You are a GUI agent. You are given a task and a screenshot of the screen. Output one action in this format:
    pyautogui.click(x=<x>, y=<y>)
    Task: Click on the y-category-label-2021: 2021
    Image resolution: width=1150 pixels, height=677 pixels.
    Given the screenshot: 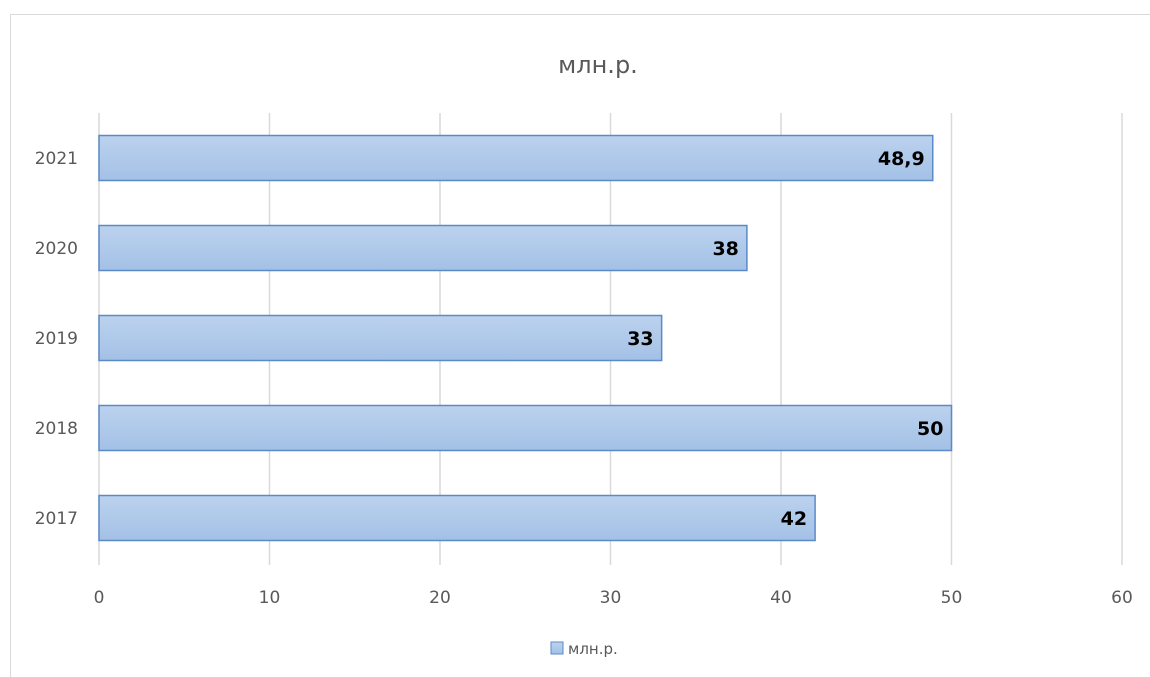 What is the action you would take?
    pyautogui.click(x=56, y=159)
    